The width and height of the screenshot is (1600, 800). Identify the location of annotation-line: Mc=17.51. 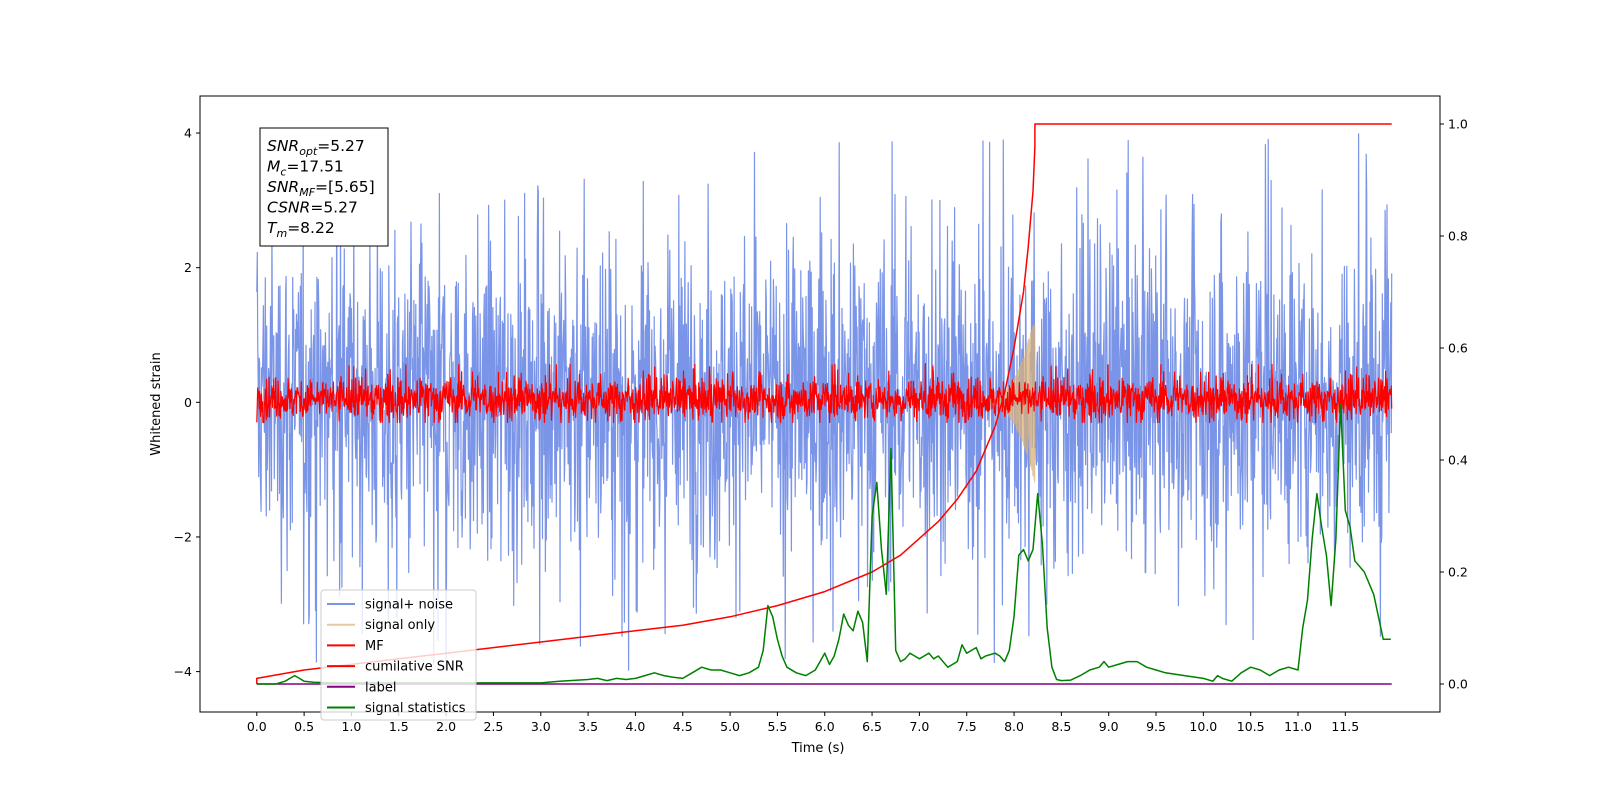
(305, 168).